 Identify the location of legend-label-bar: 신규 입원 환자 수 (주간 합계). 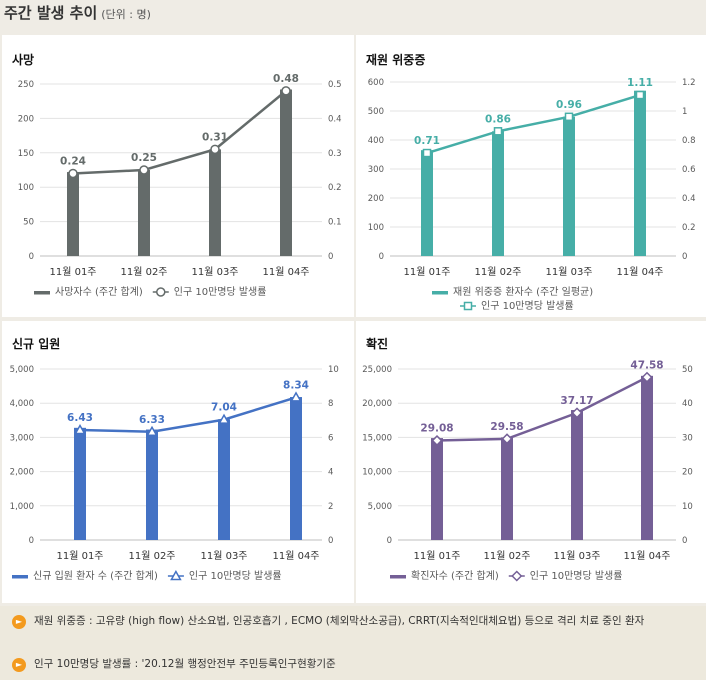
(95, 575).